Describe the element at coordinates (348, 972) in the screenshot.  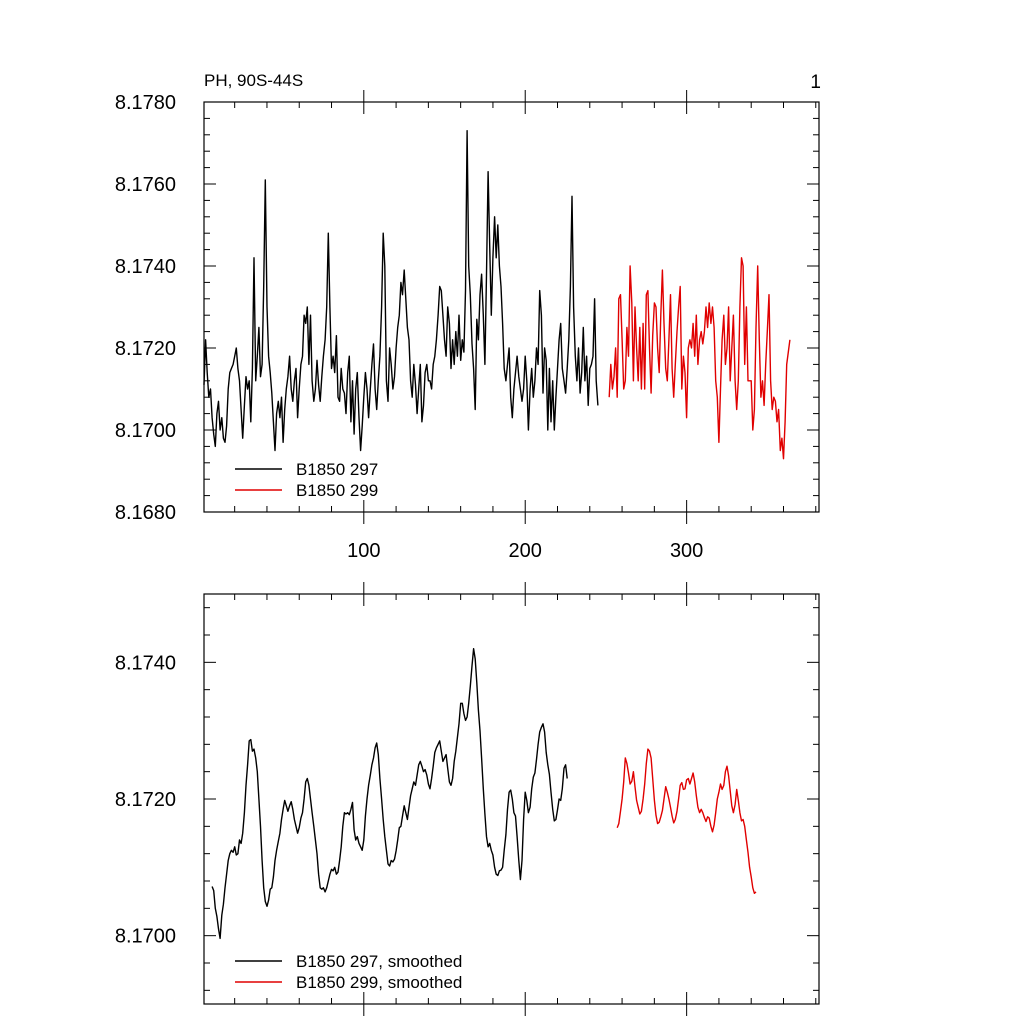
I see `legend-bottom: B1850 297, smoothed B1850 299, smoothed` at that location.